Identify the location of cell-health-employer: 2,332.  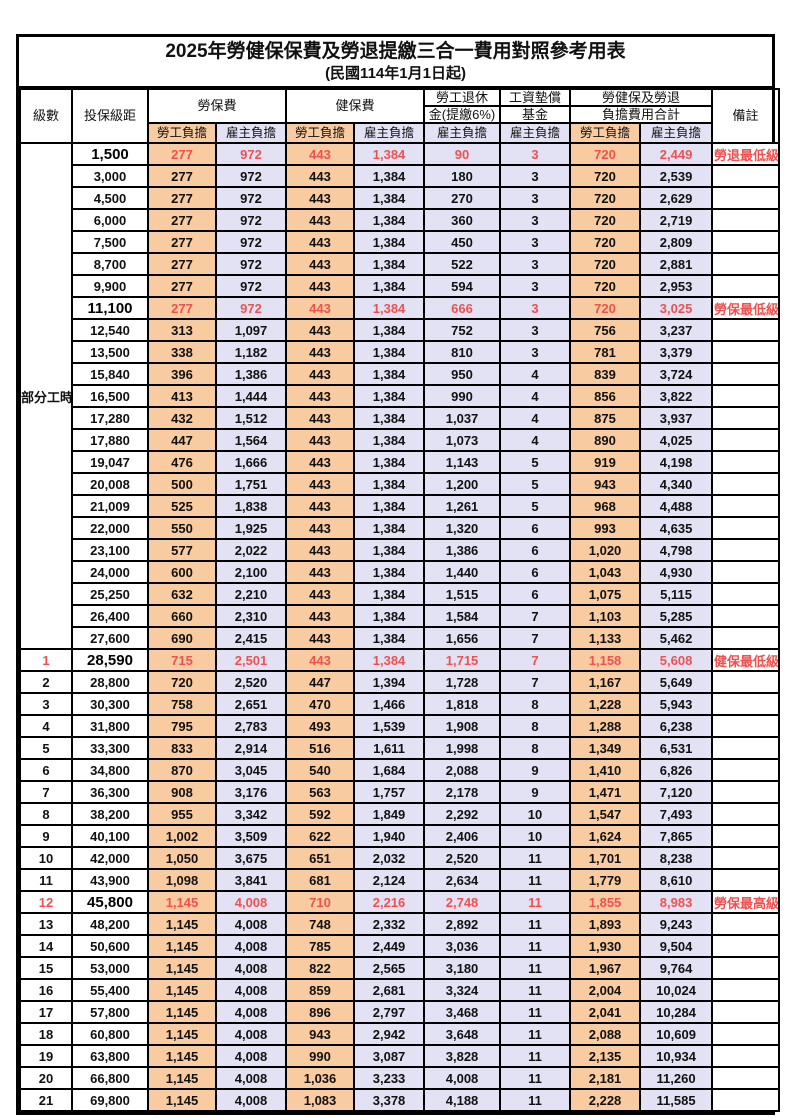
(389, 924).